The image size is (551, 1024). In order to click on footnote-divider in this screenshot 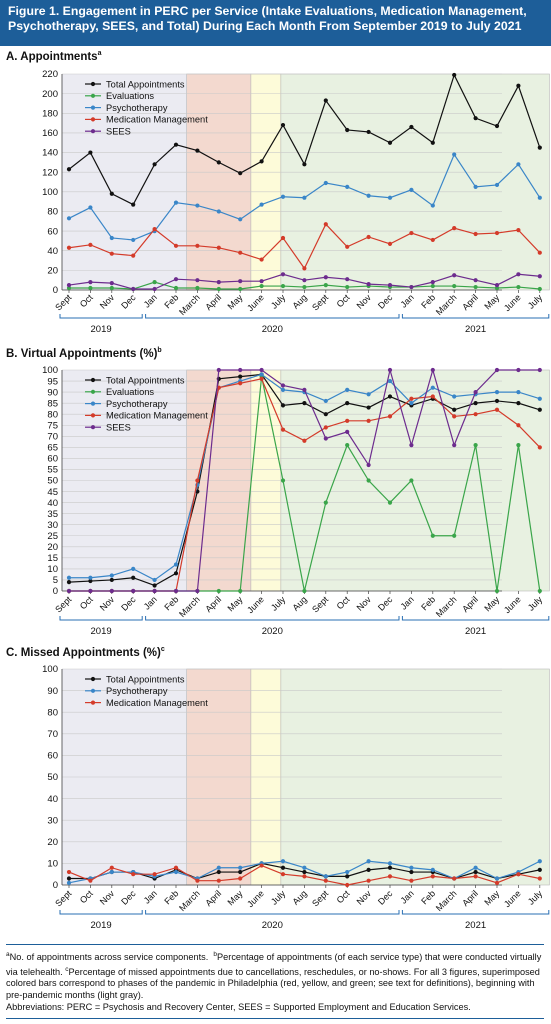, I will do `click(275, 944)`.